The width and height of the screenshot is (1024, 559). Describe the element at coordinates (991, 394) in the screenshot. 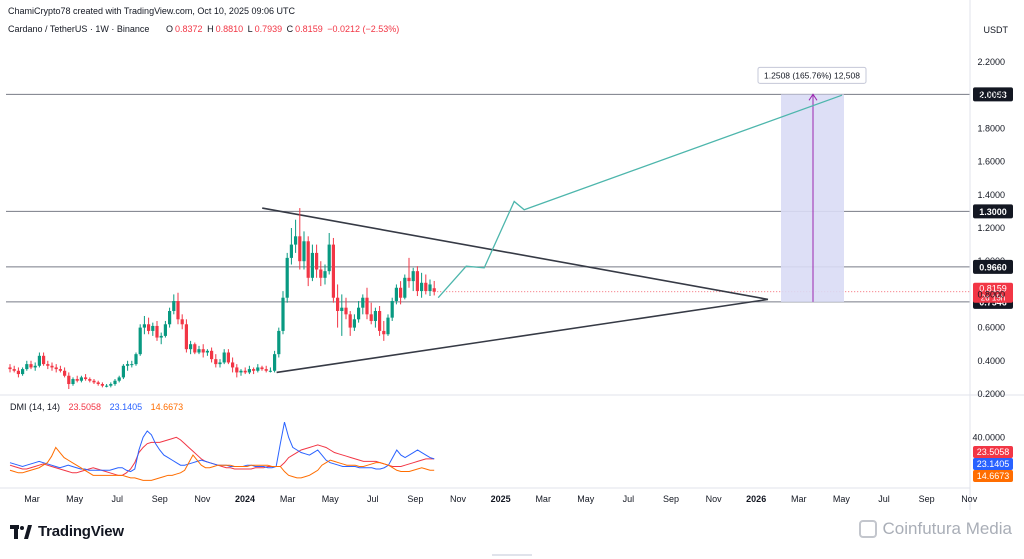

I see `y-tick-label: 0.2000` at that location.